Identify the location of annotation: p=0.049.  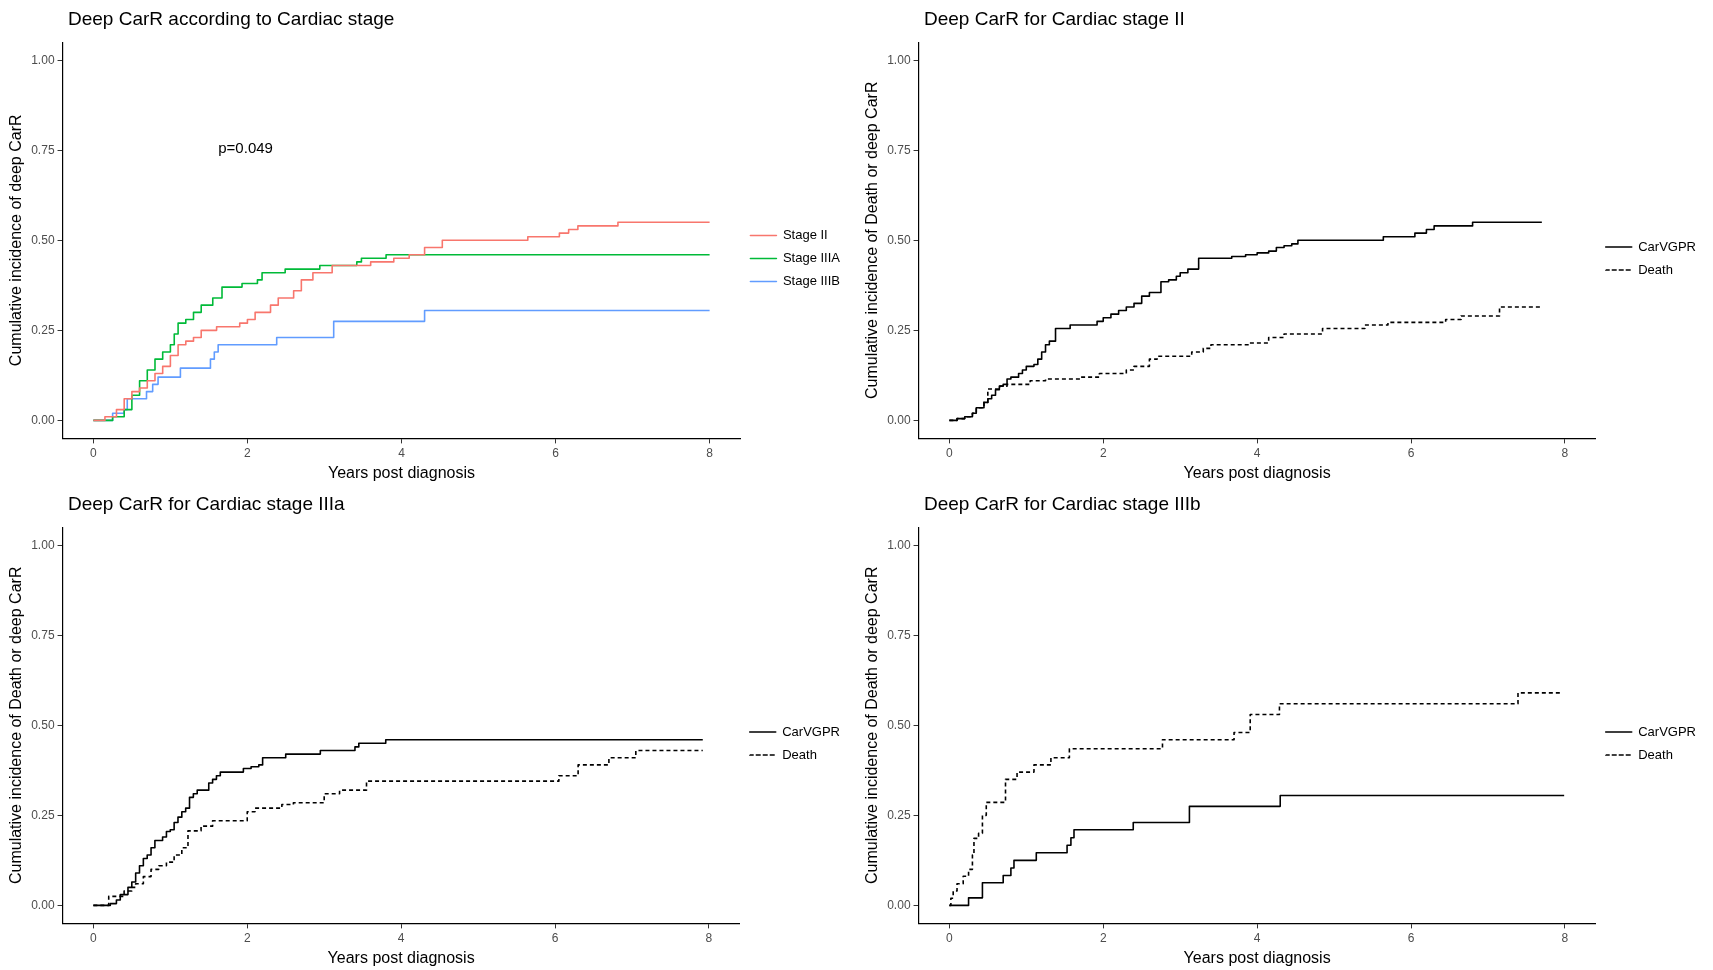
(245, 148).